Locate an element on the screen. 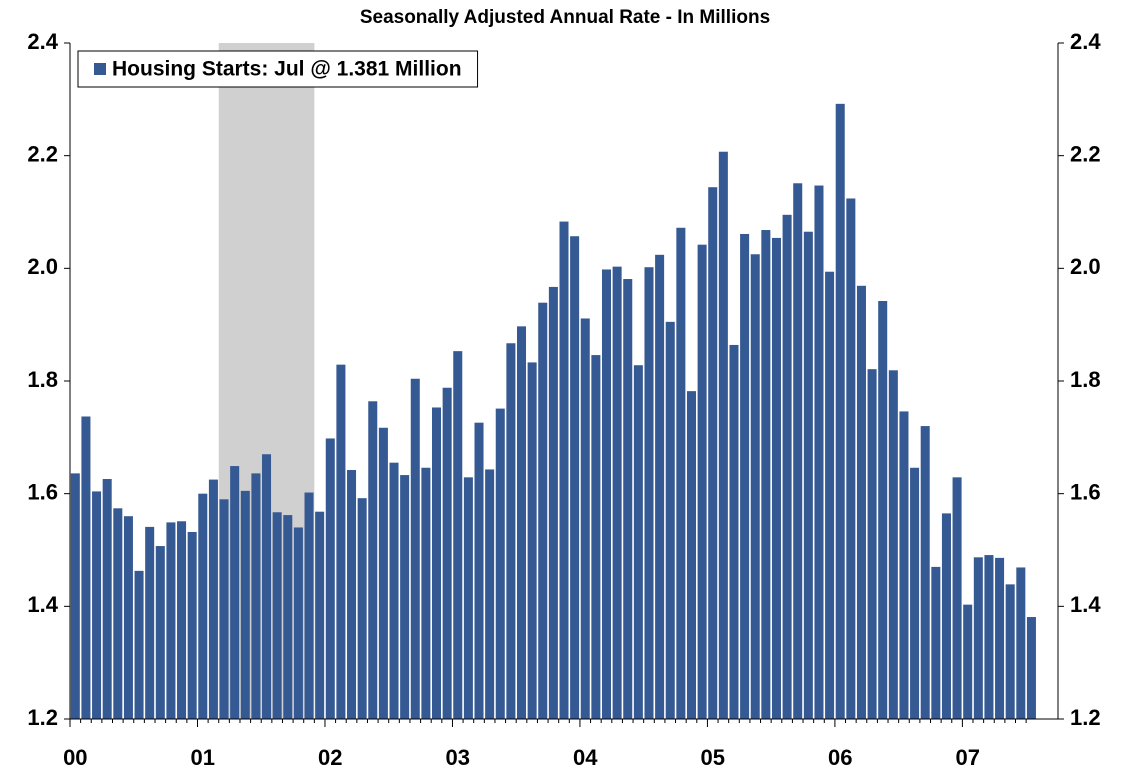 The image size is (1126, 776). x-tick-label: 02 is located at coordinates (330, 757).